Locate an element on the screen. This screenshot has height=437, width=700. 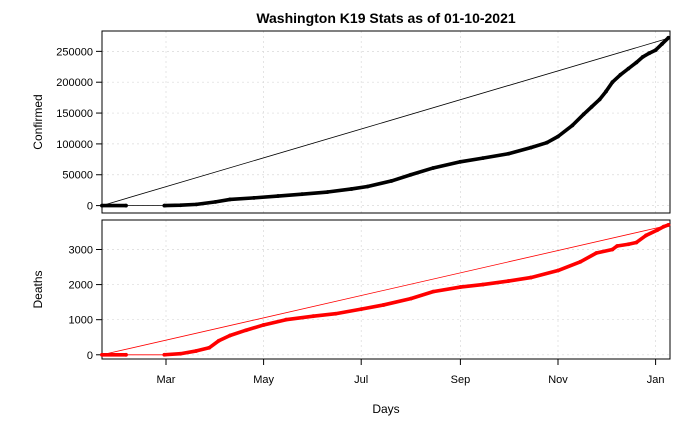
deaths-y-axis-label: Deaths is located at coordinates (38, 289).